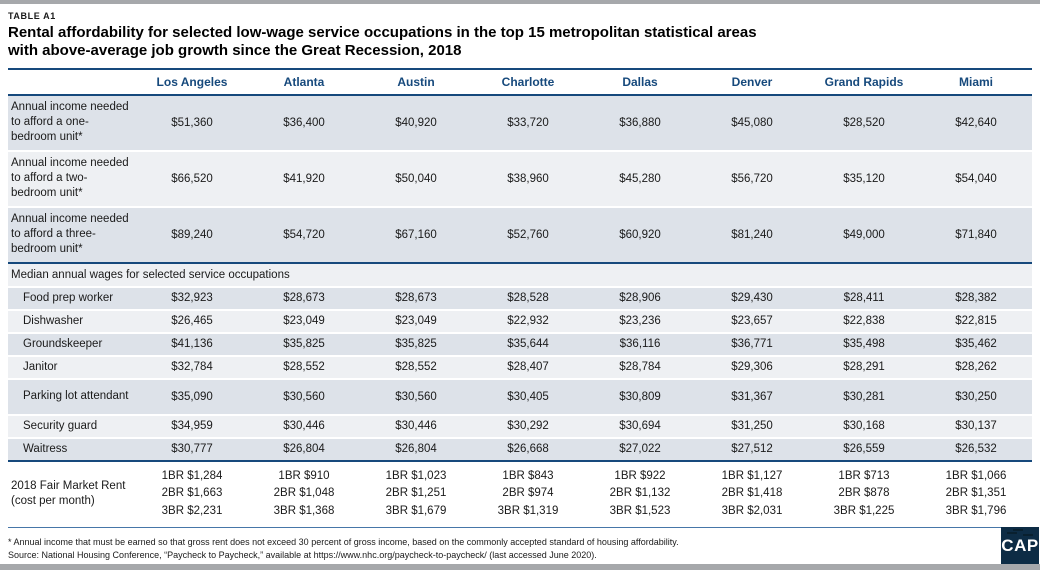  I want to click on fmr-line: 3BR $1,368, so click(304, 511).